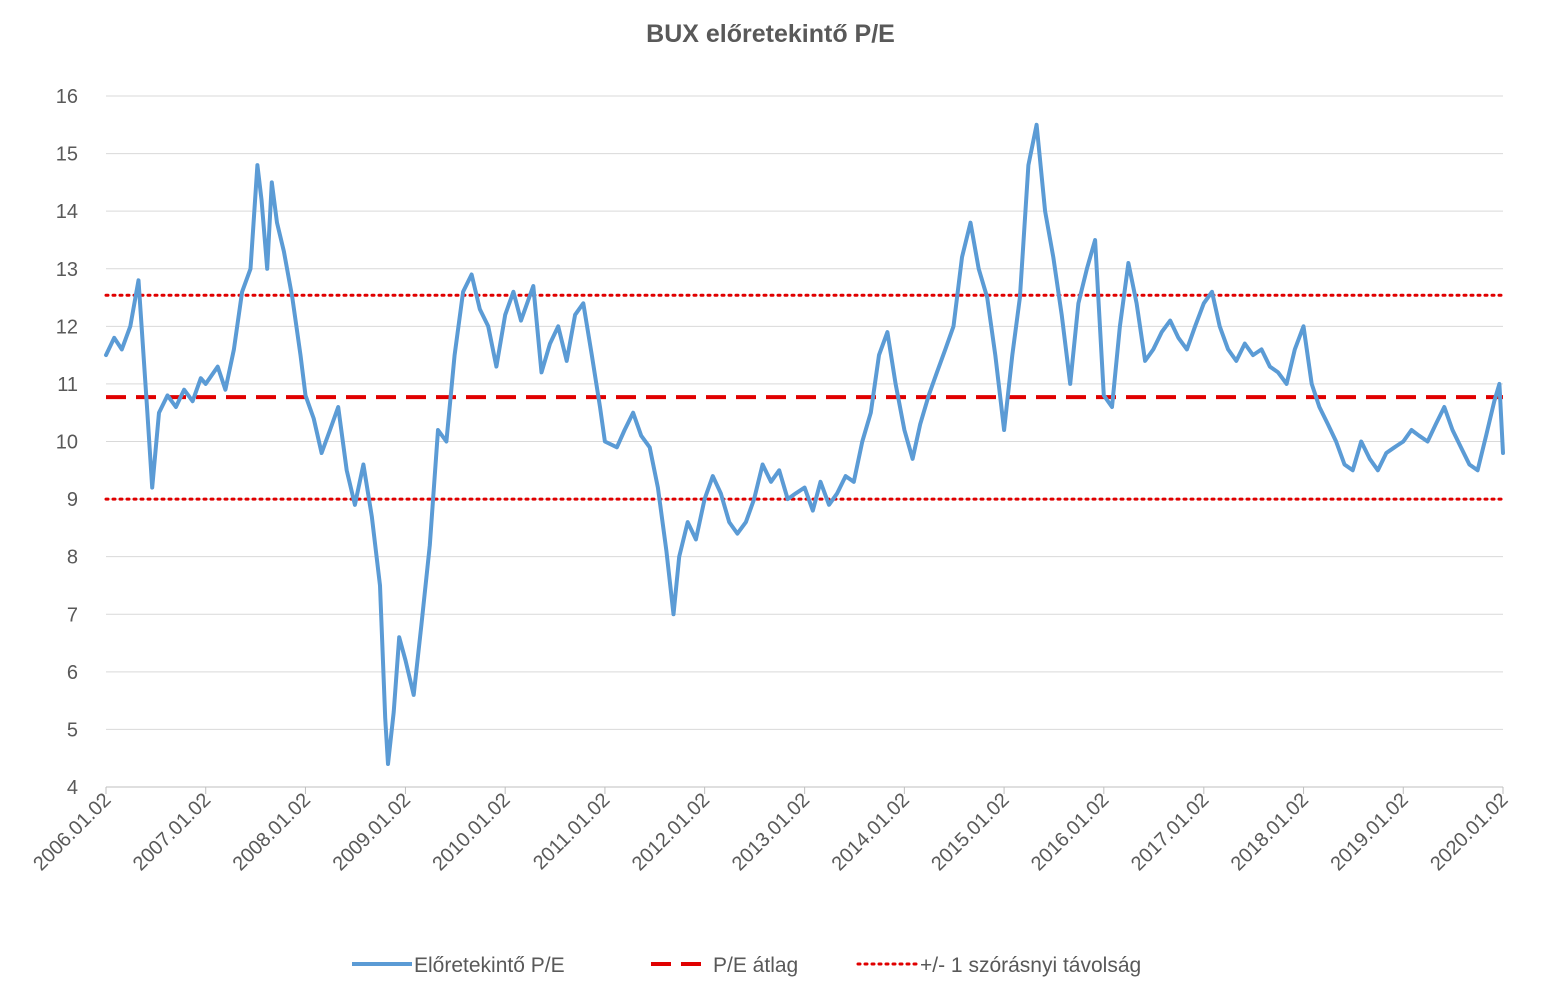  Describe the element at coordinates (970, 832) in the screenshot. I see `x-tick-label: 2015.01.02` at that location.